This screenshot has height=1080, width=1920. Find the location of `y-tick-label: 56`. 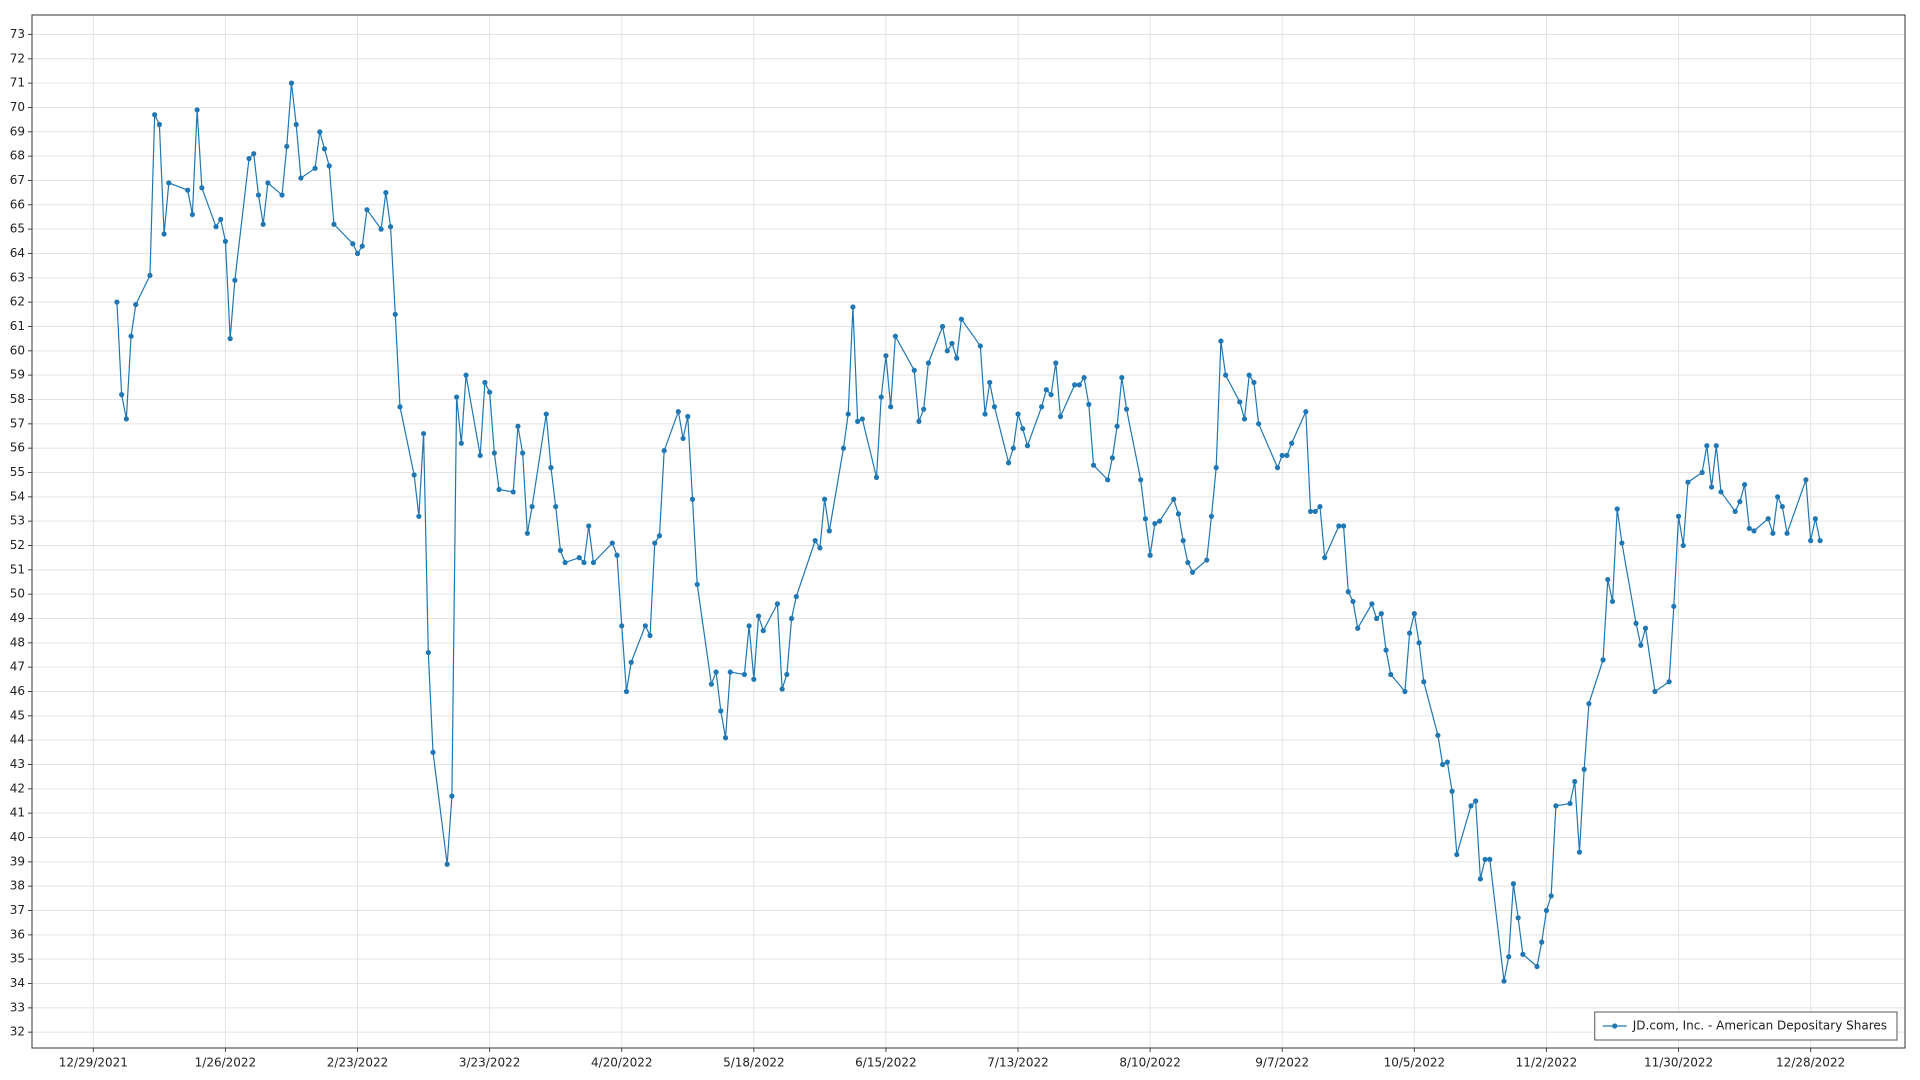

y-tick-label: 56 is located at coordinates (17, 448).